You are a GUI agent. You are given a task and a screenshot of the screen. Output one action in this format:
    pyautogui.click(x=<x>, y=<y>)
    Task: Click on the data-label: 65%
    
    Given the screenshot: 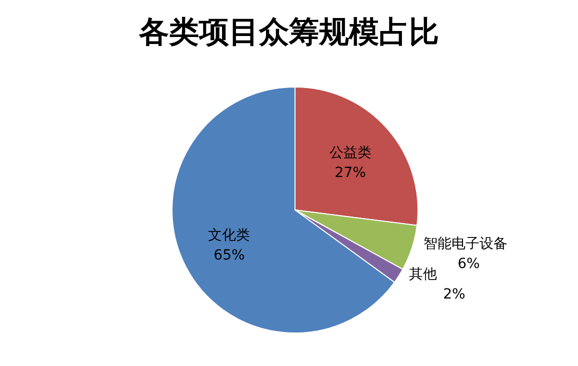 What is the action you would take?
    pyautogui.click(x=229, y=256)
    